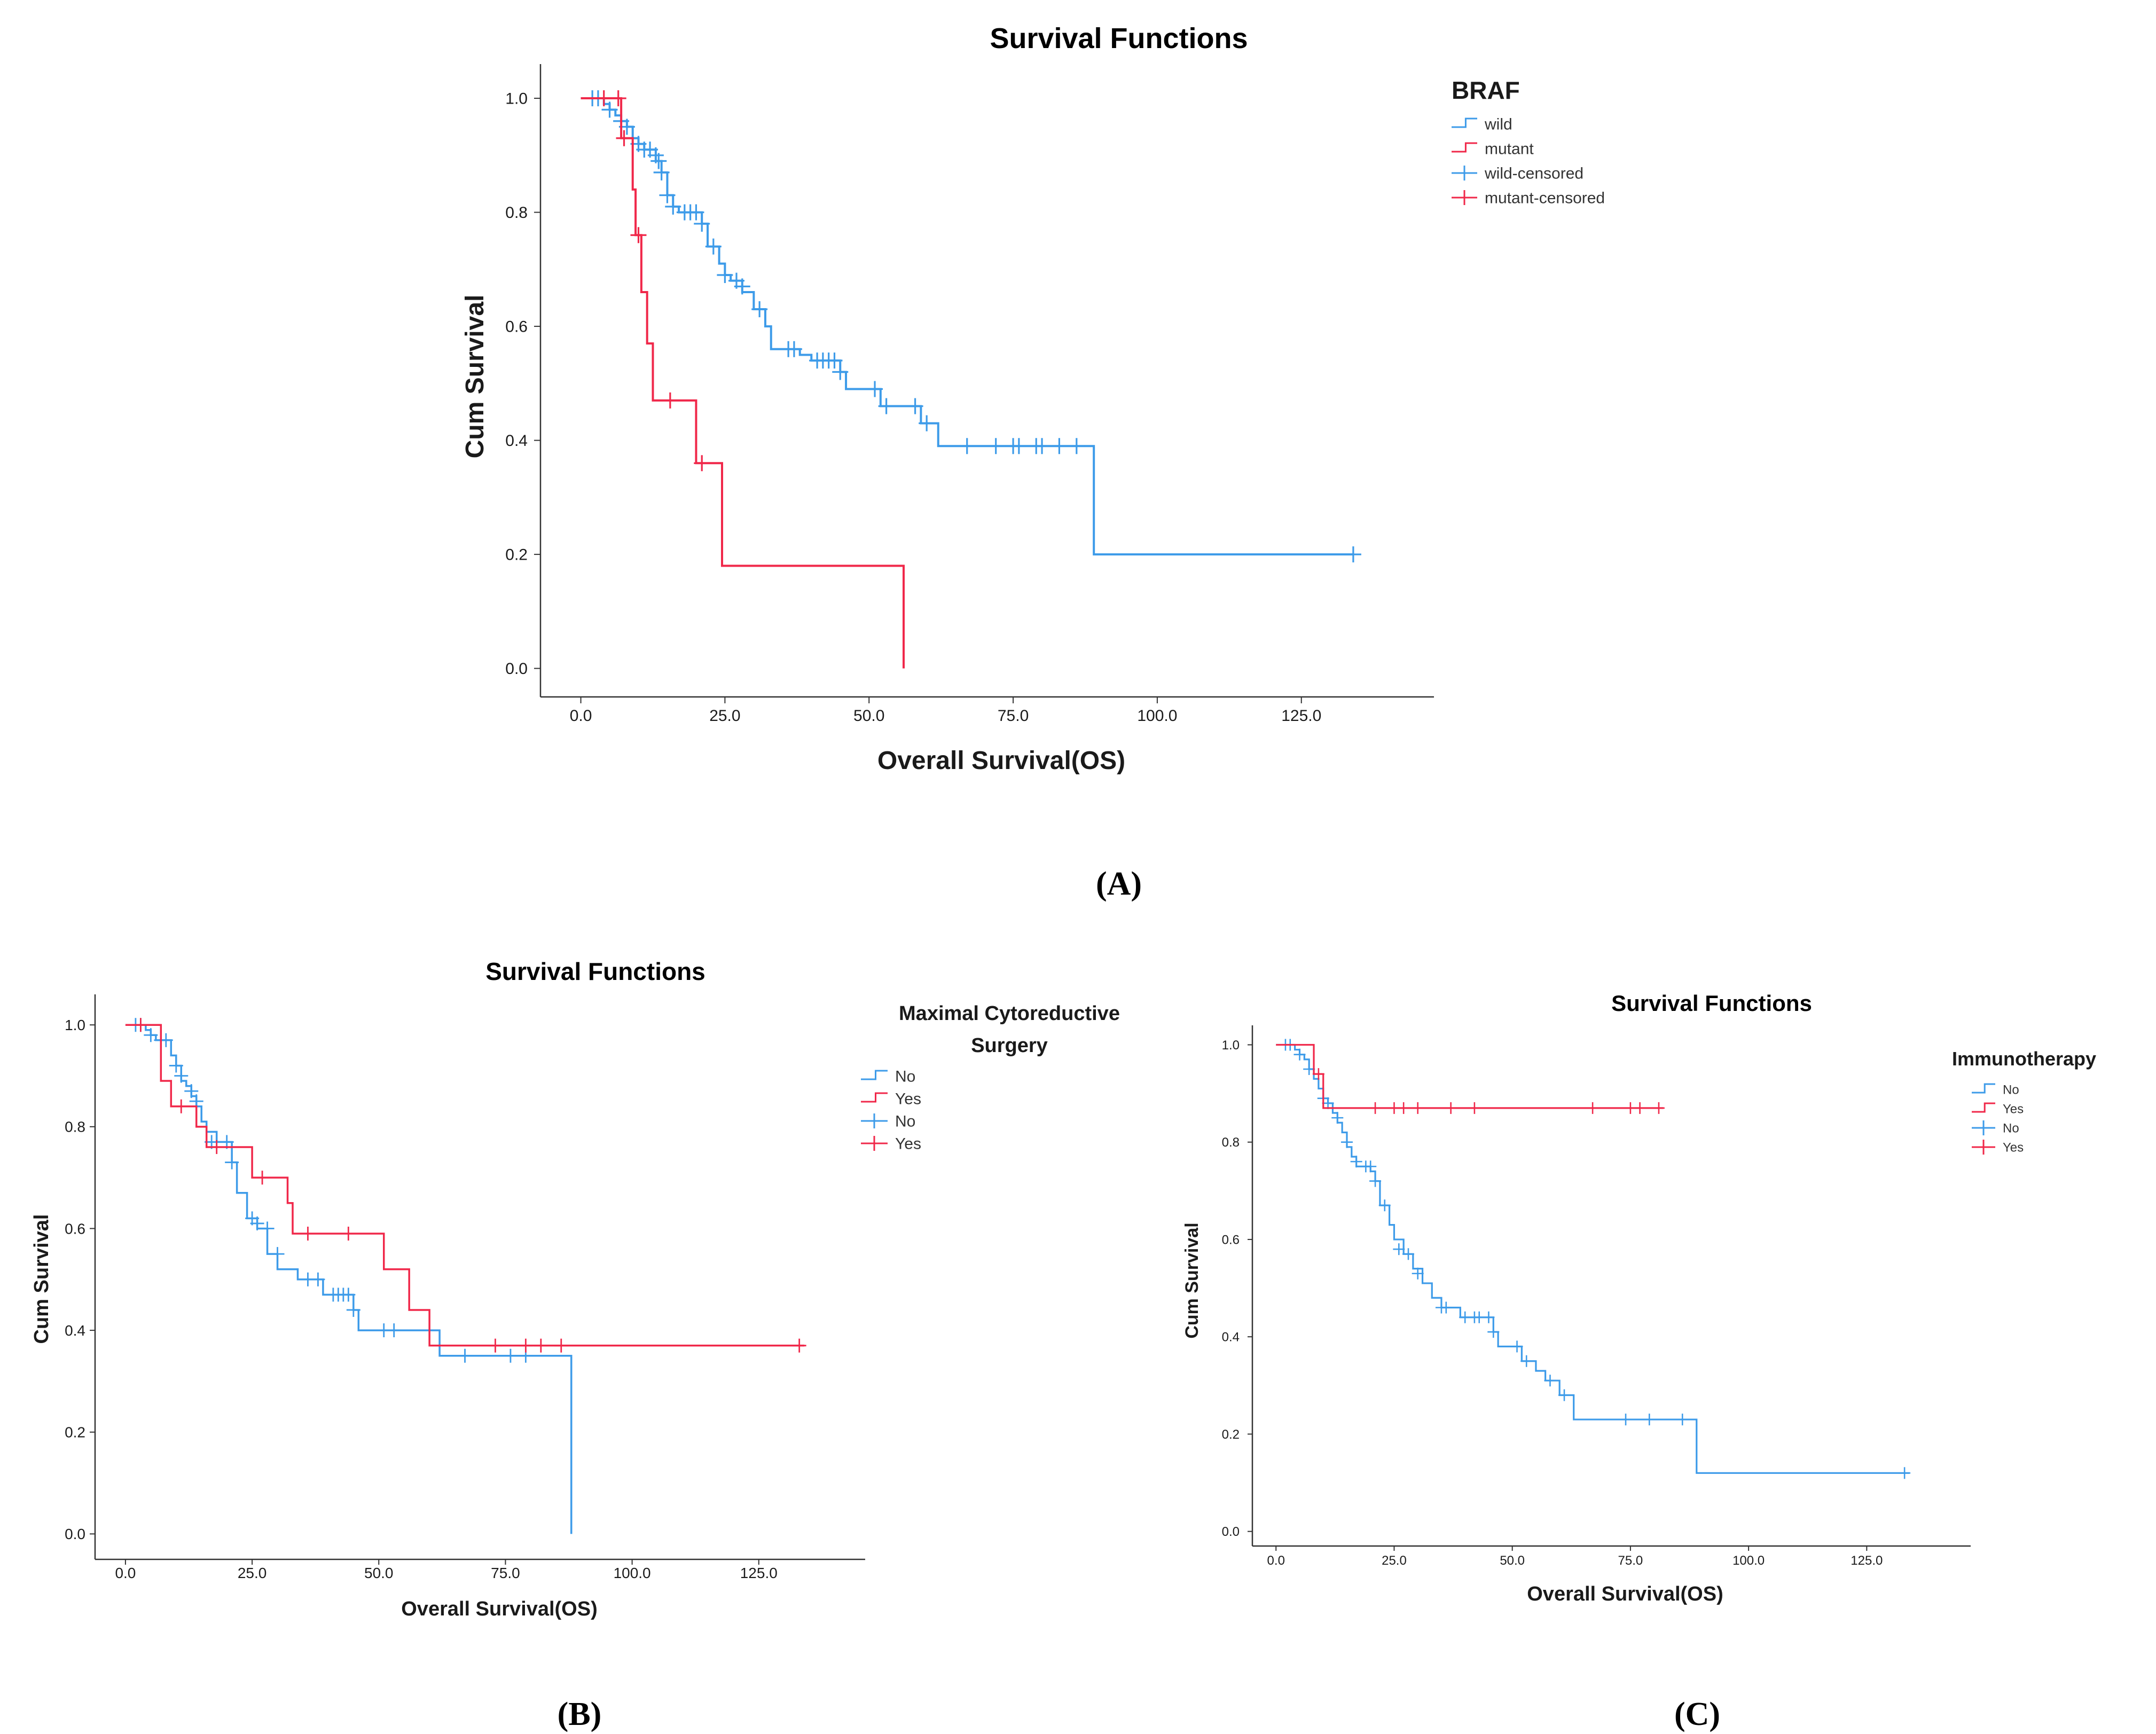  Describe the element at coordinates (868, 716) in the screenshot. I see `panel-a-x-tick-label: 50.0` at that location.